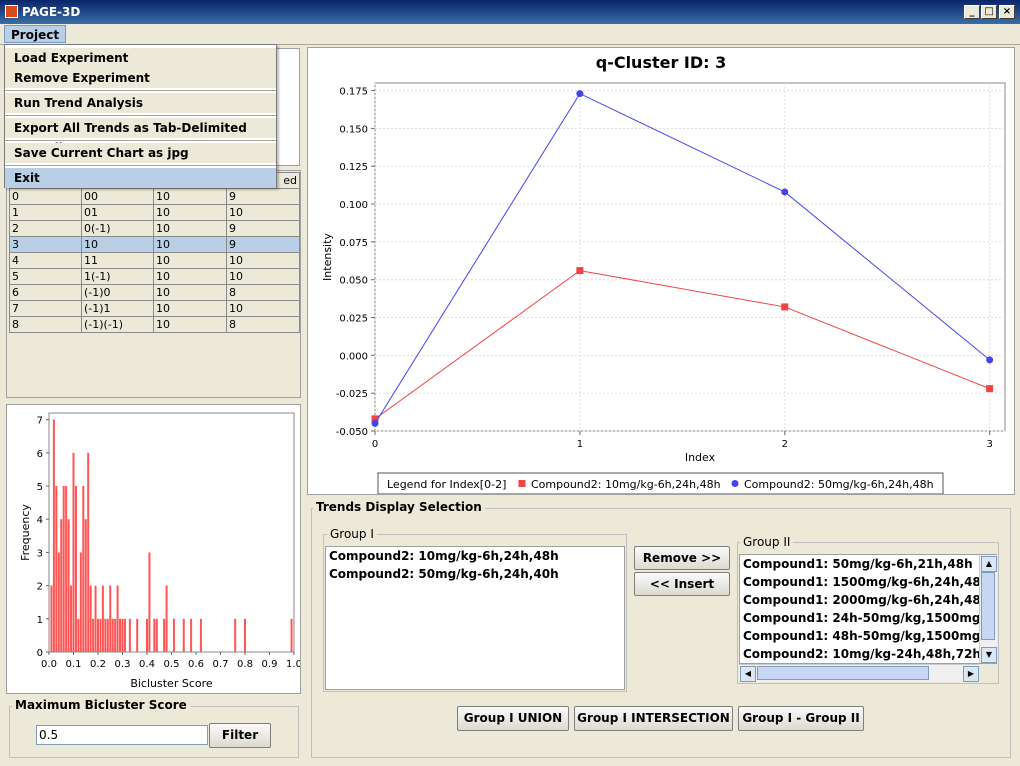 The image size is (1020, 766). Describe the element at coordinates (117, 276) in the screenshot. I see `table-cell: 1(-1)` at that location.